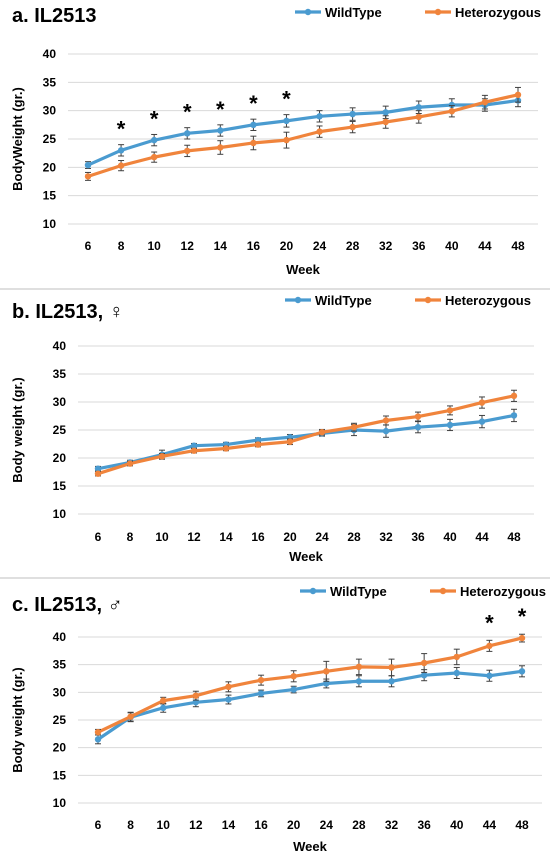  Describe the element at coordinates (343, 300) in the screenshot. I see `legend-label: WildType` at that location.